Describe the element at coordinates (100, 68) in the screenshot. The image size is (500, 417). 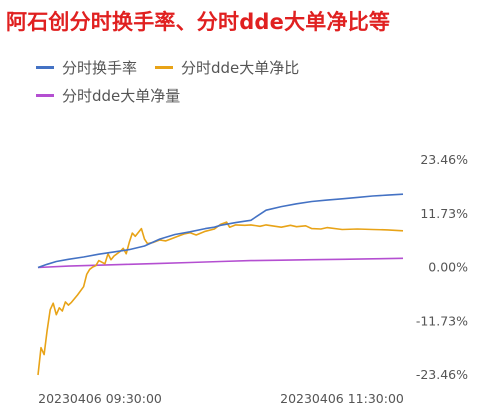
I see `legend-label-turnover: 分时换手率` at that location.